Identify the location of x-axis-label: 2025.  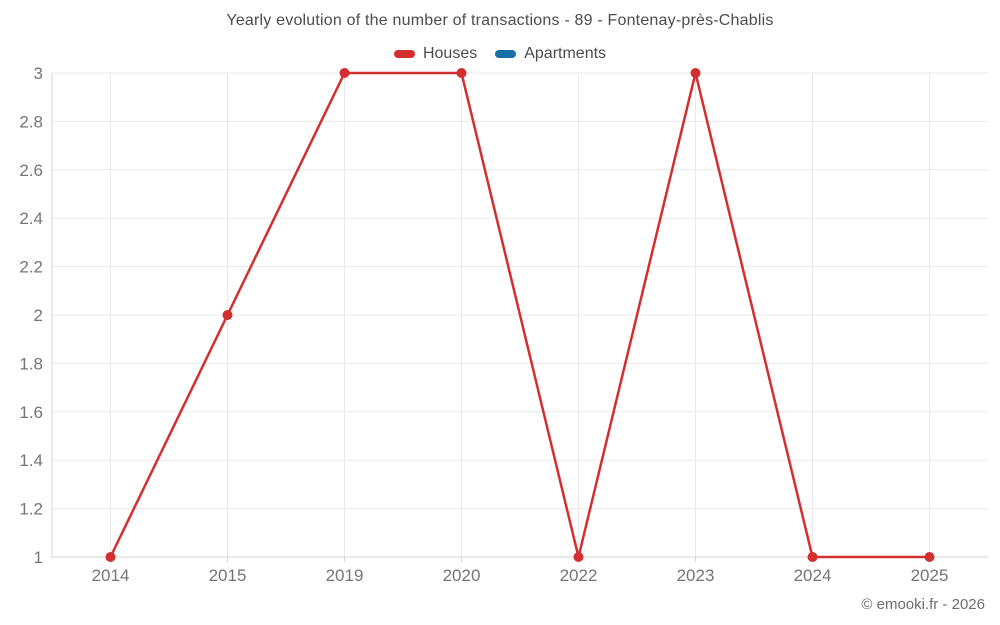
(930, 575).